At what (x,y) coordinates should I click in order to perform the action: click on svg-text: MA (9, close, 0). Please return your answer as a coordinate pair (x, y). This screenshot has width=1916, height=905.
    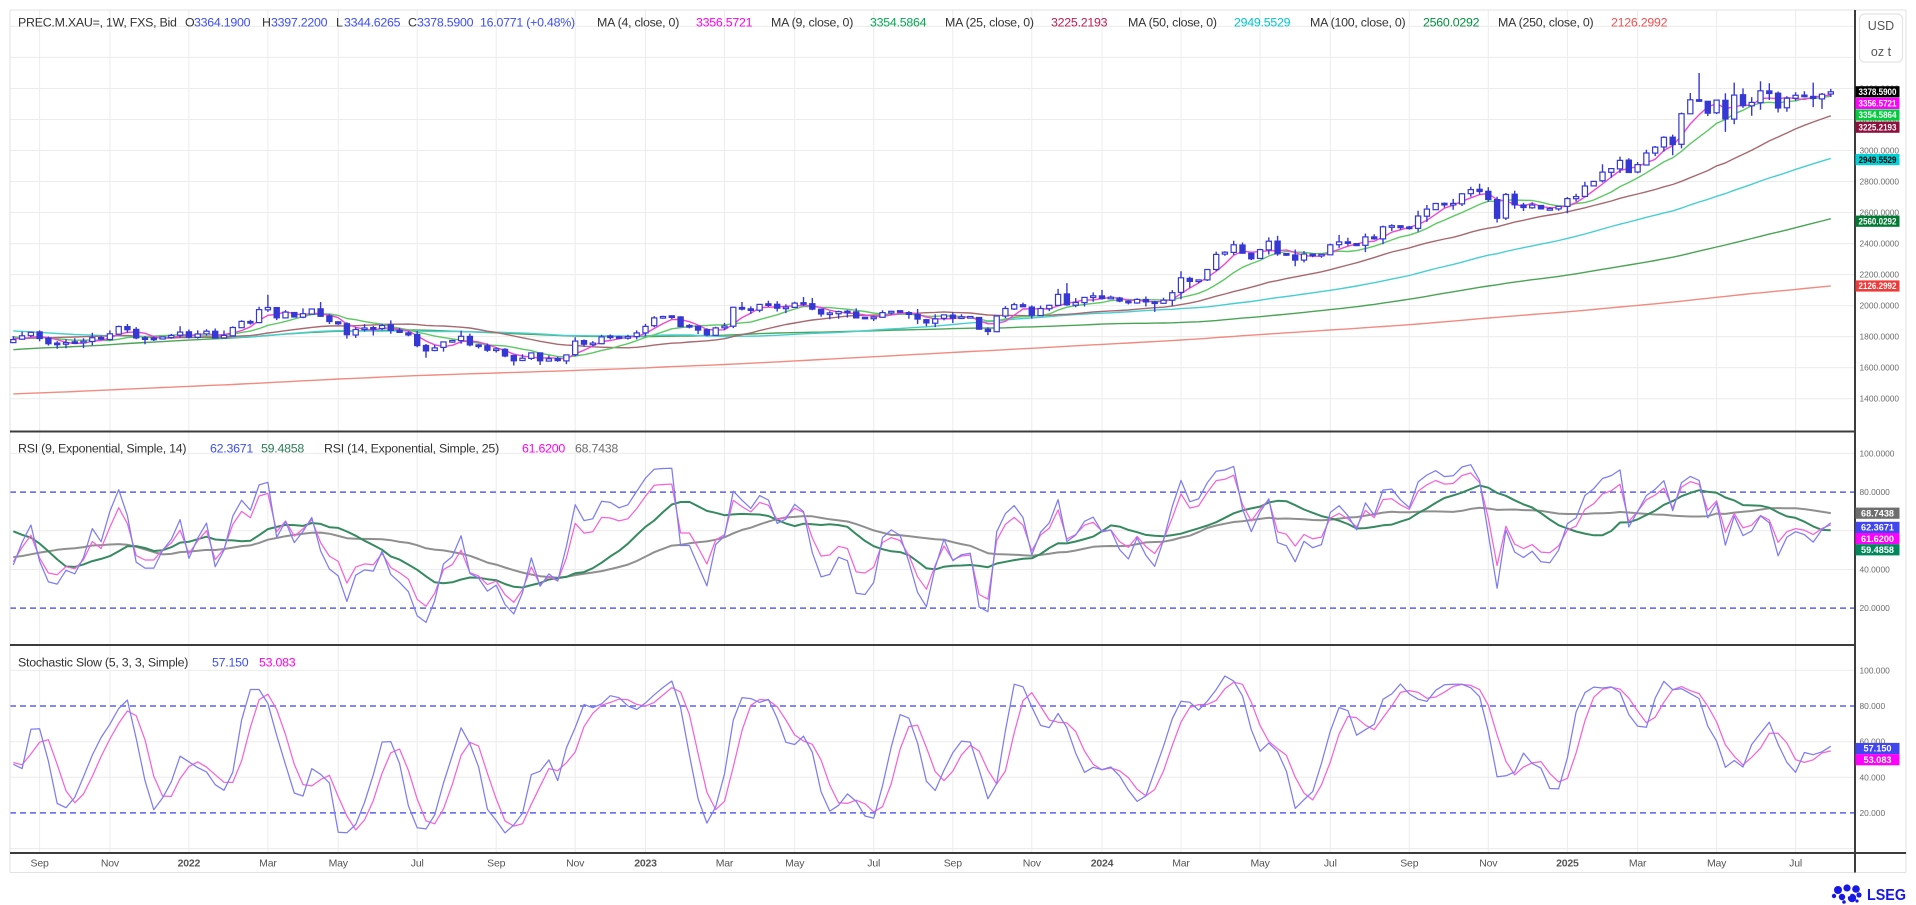
    Looking at the image, I should click on (812, 23).